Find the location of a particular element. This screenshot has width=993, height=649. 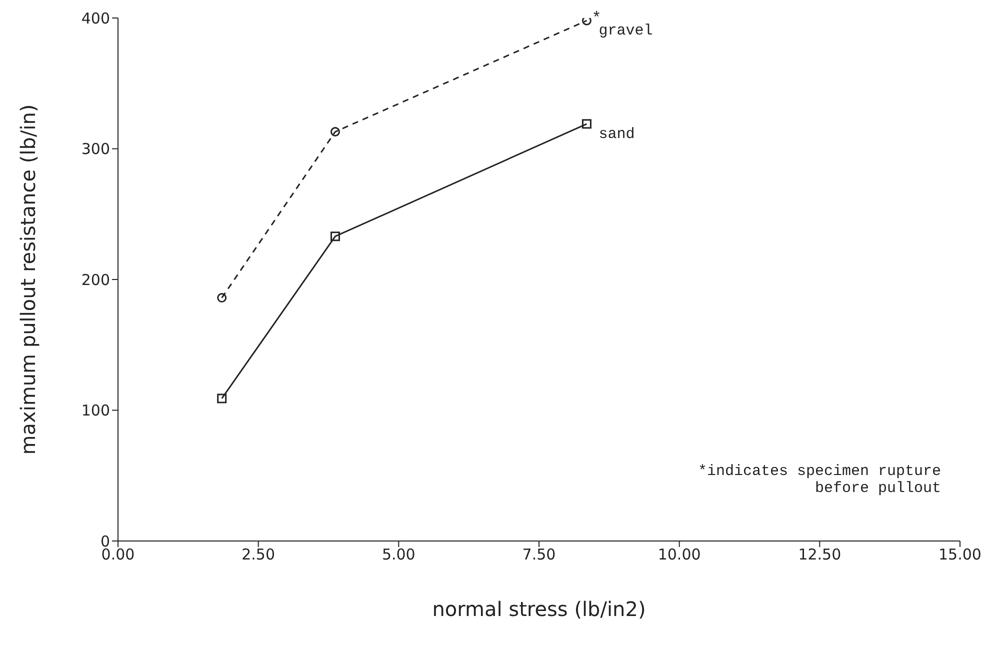

y-tick-label: 300 is located at coordinates (95, 149).